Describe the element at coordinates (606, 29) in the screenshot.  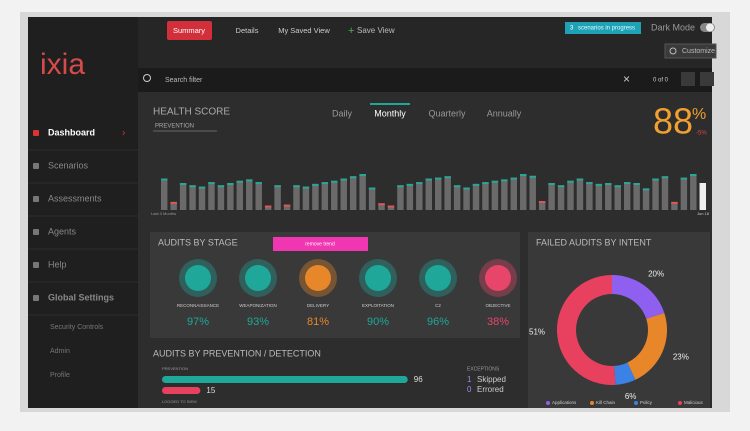
I see `badge-text: scenarios in progress` at that location.